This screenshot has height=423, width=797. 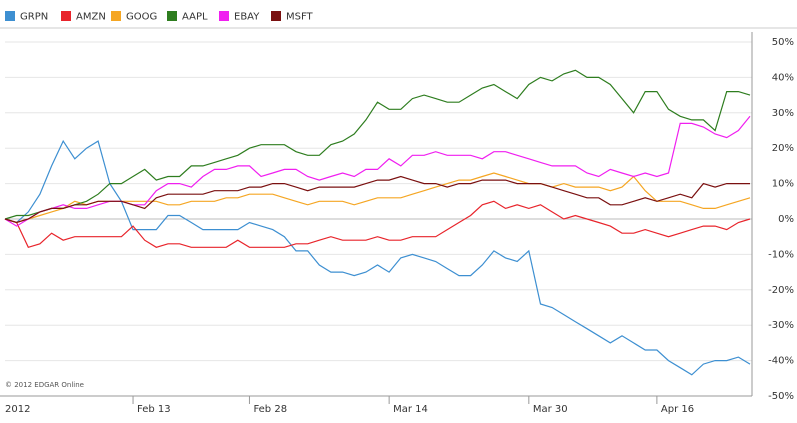 What do you see at coordinates (781, 254) in the screenshot?
I see `y-tick-label: -10%` at bounding box center [781, 254].